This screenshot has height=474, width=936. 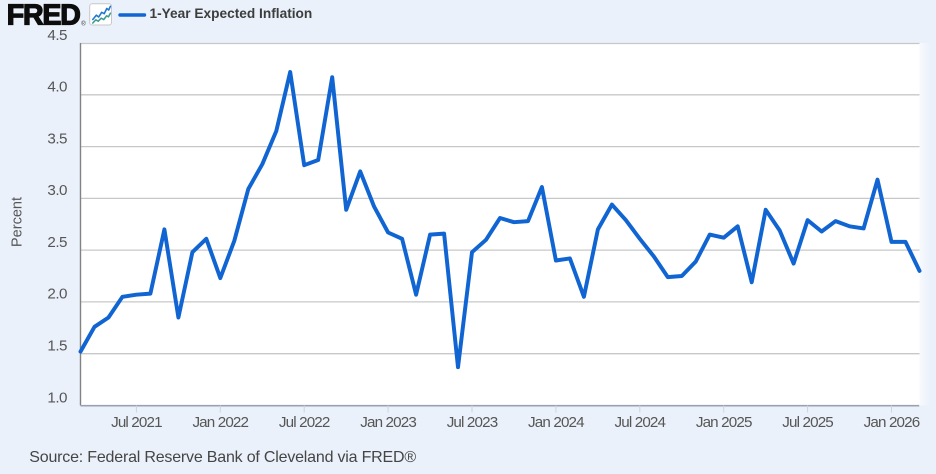 What do you see at coordinates (724, 422) in the screenshot?
I see `svg-text: Jan 2025` at bounding box center [724, 422].